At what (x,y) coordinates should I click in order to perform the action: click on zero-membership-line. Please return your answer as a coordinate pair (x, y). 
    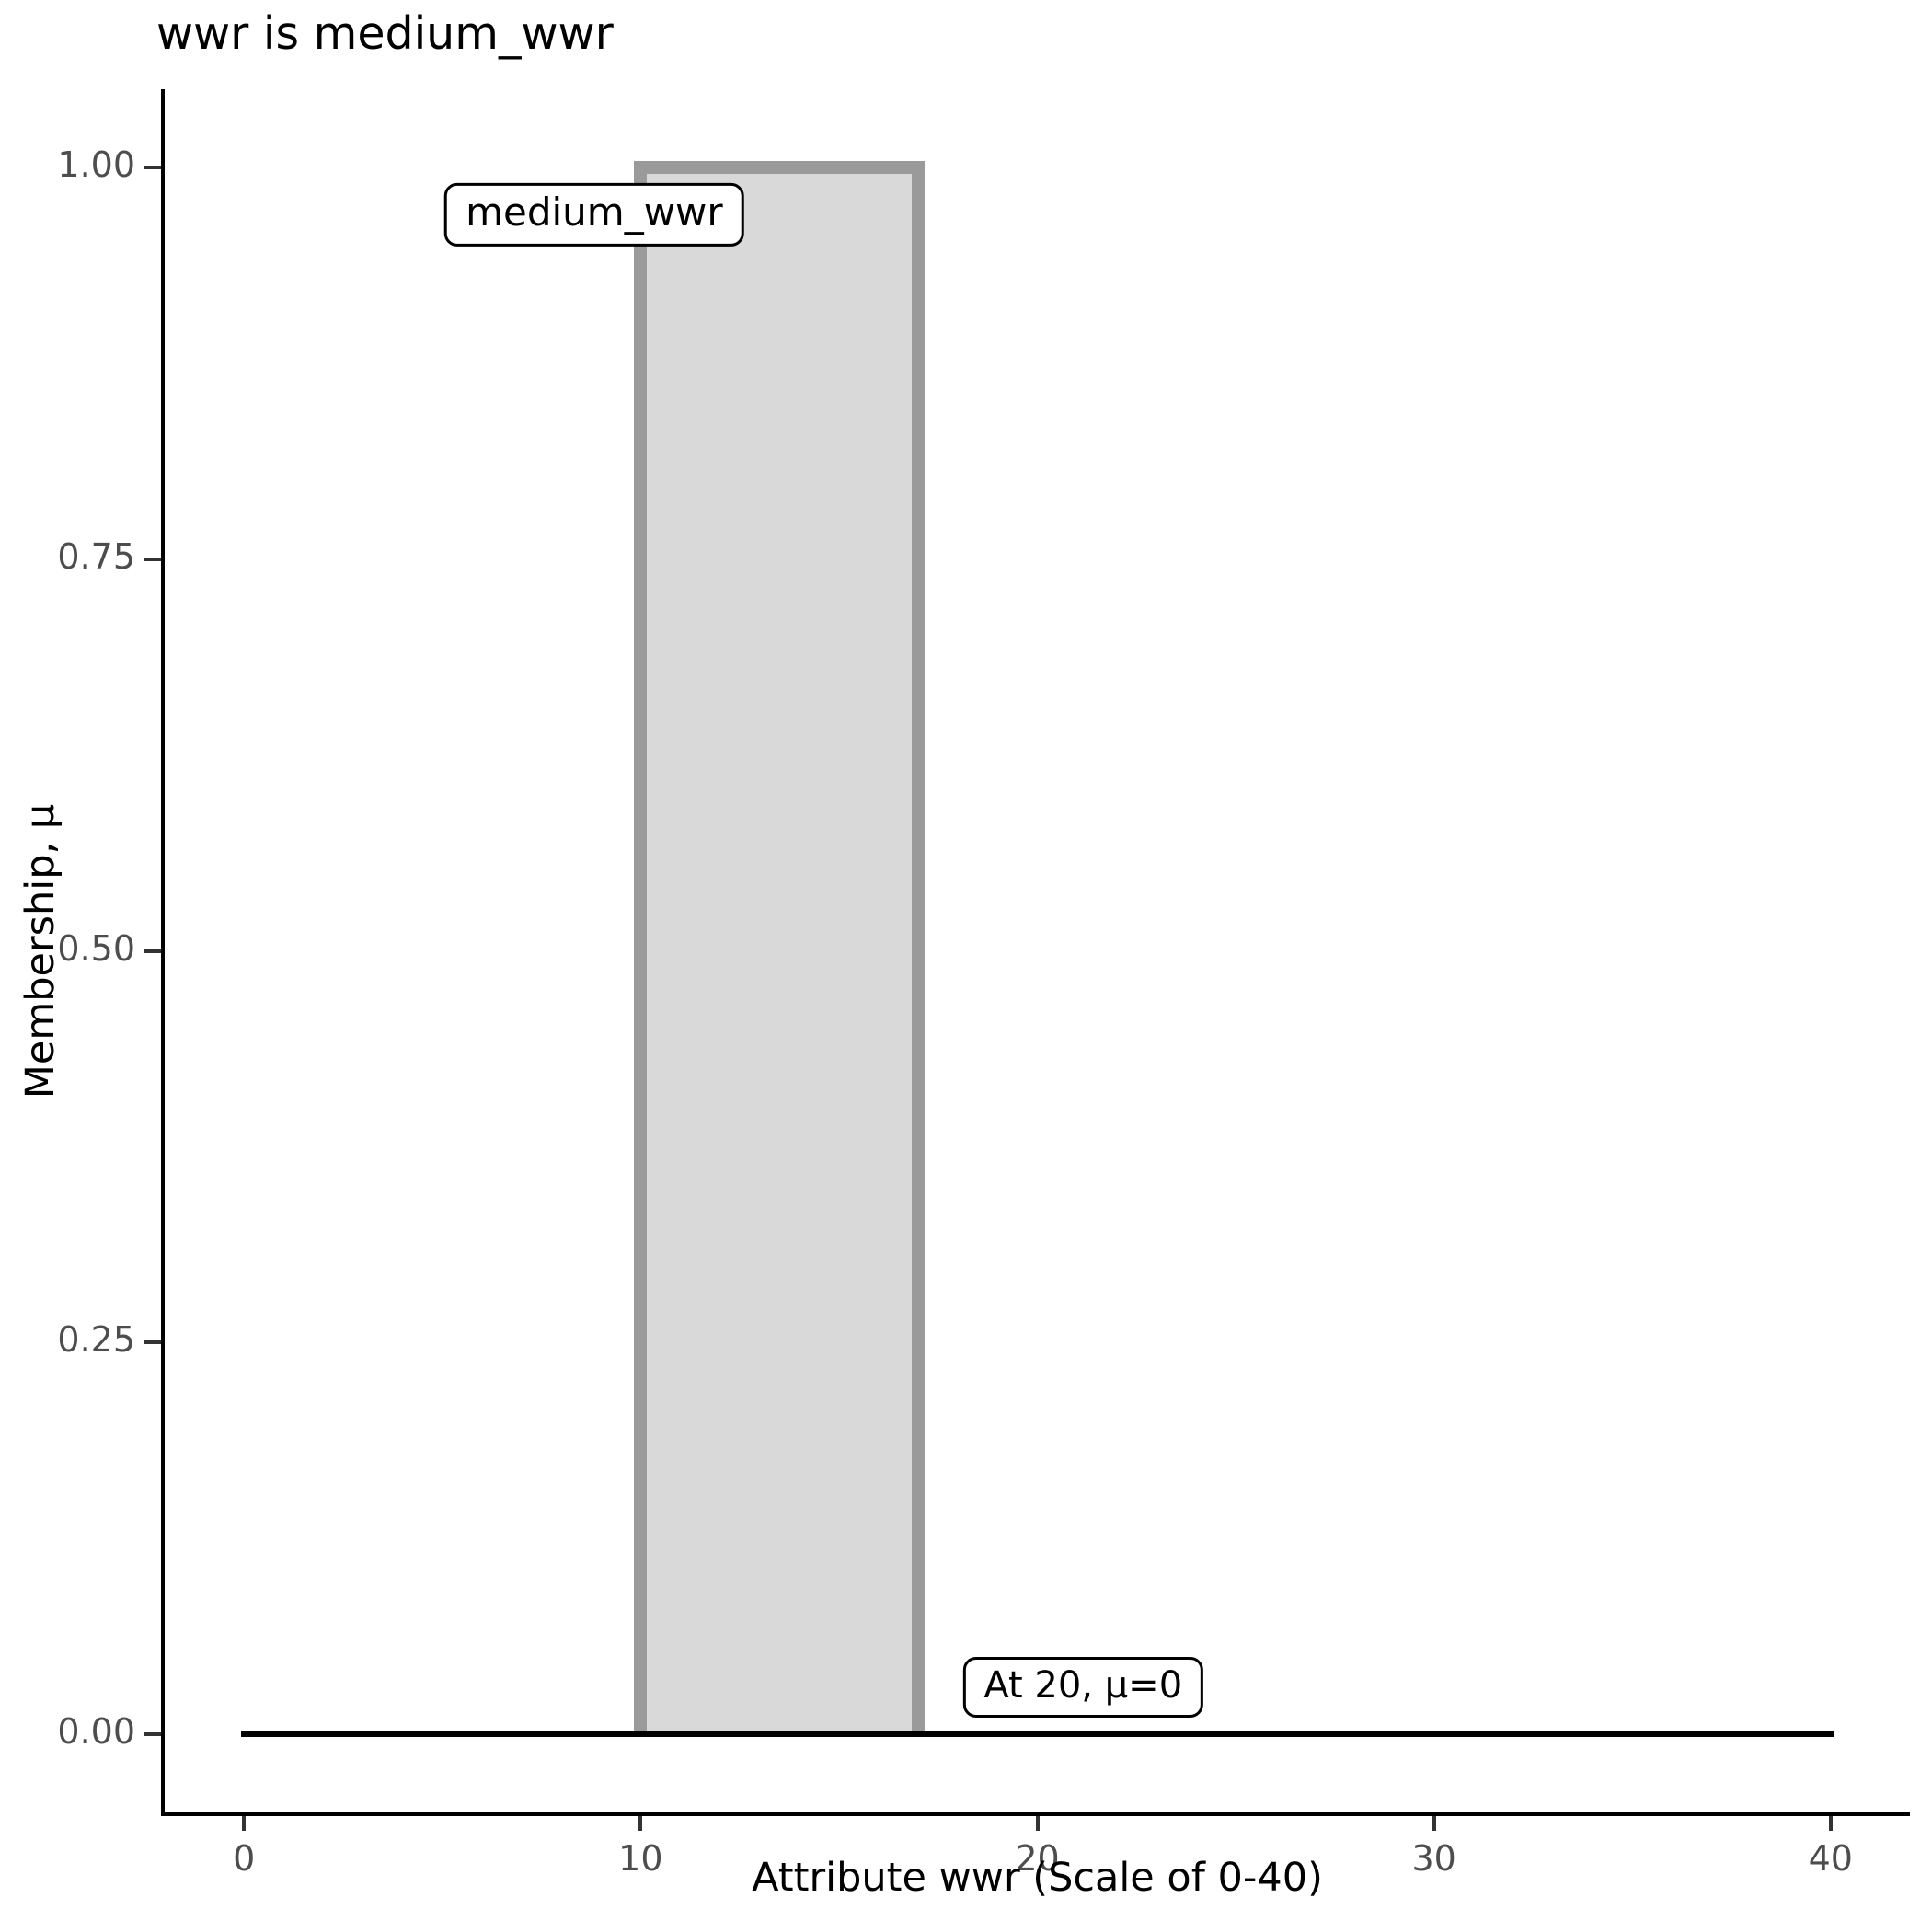
    Looking at the image, I should click on (1037, 1734).